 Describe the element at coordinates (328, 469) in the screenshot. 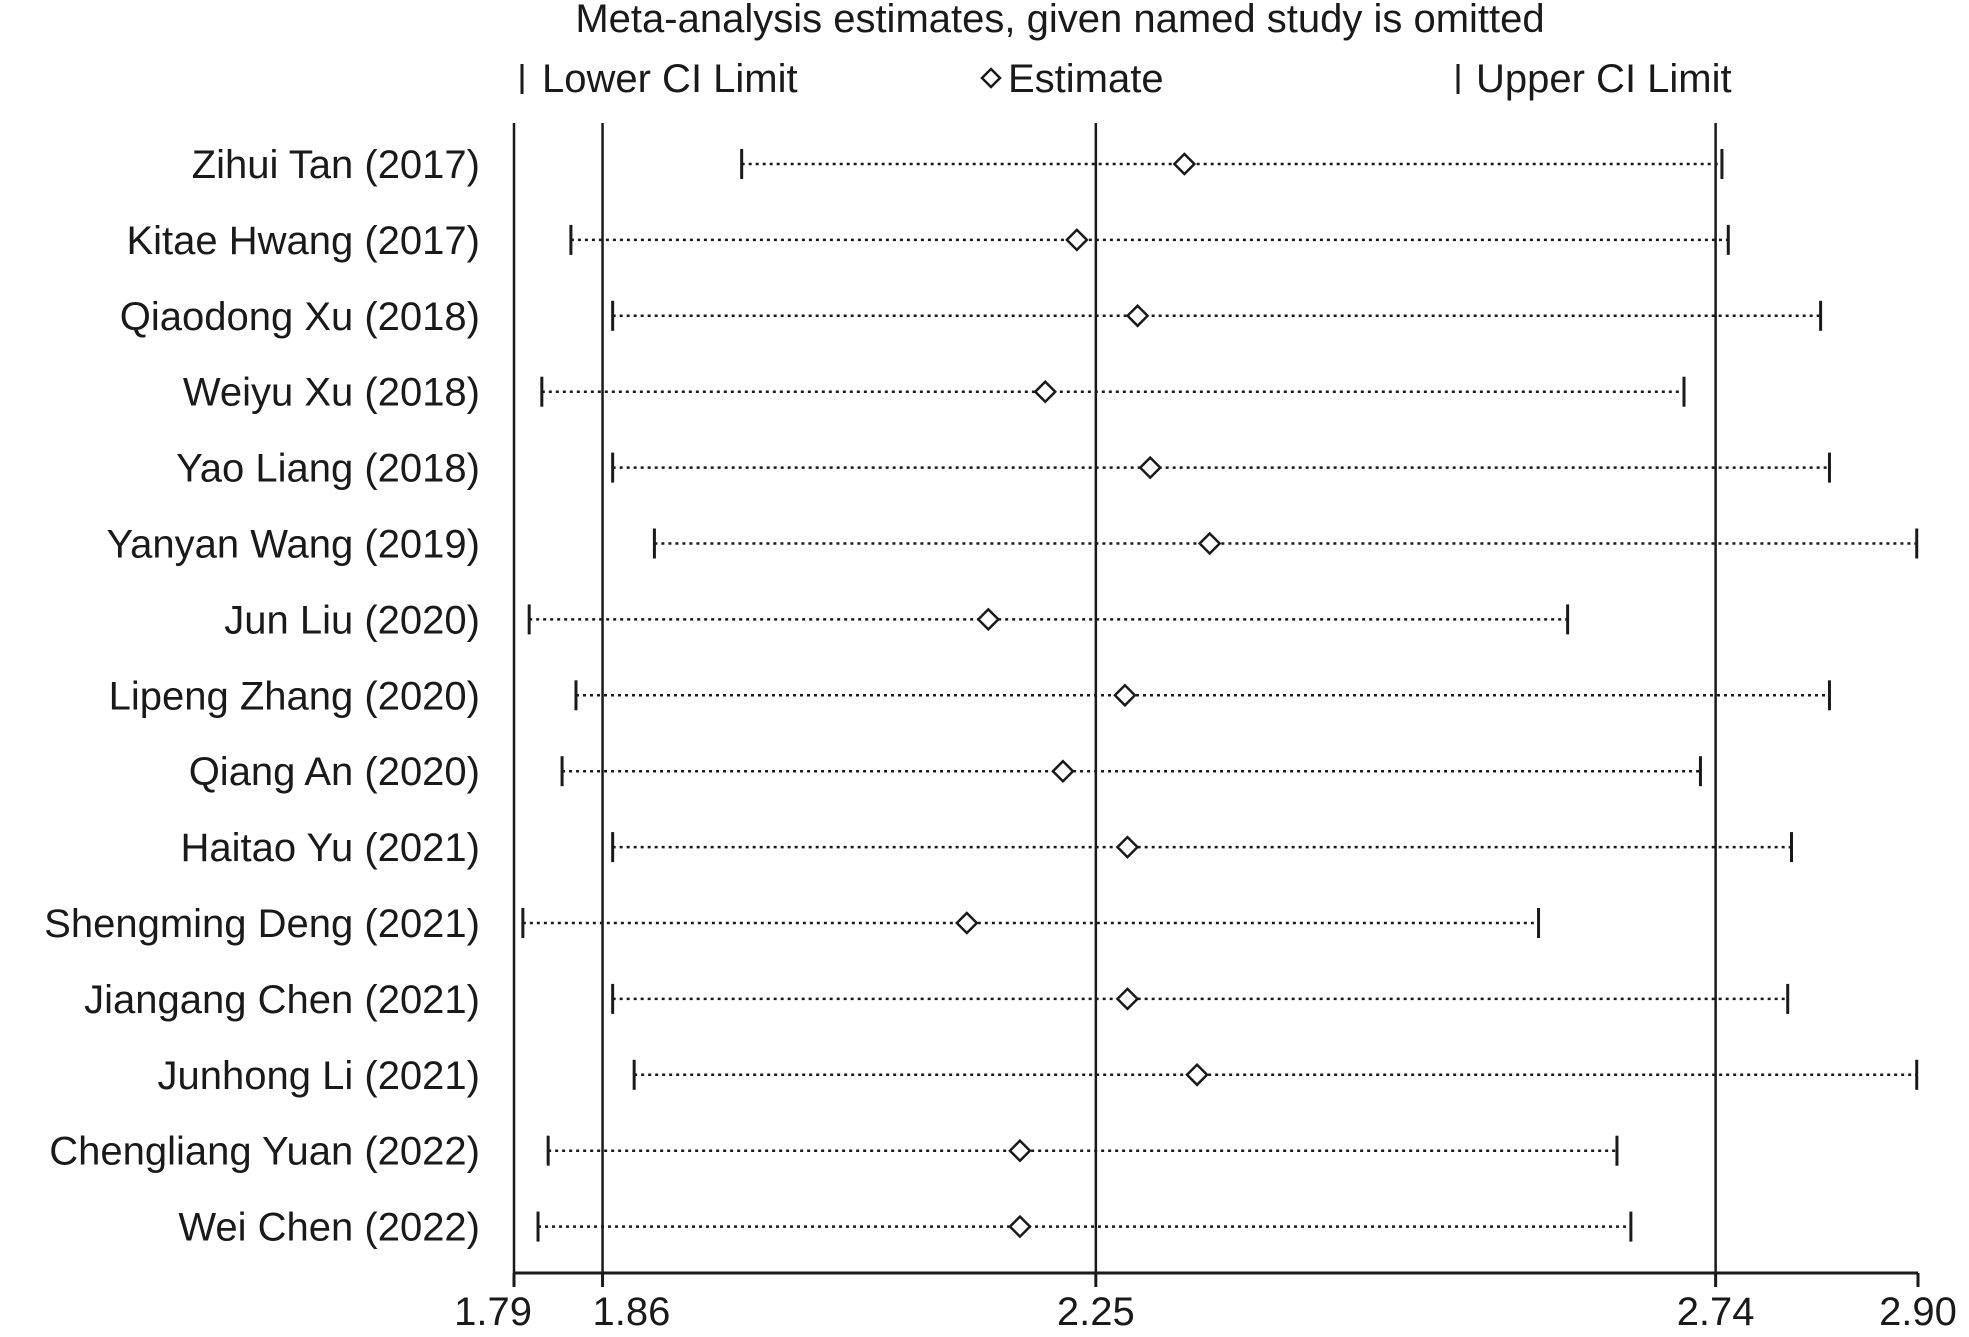

I see `study-label: Yao Liang (2018)` at that location.